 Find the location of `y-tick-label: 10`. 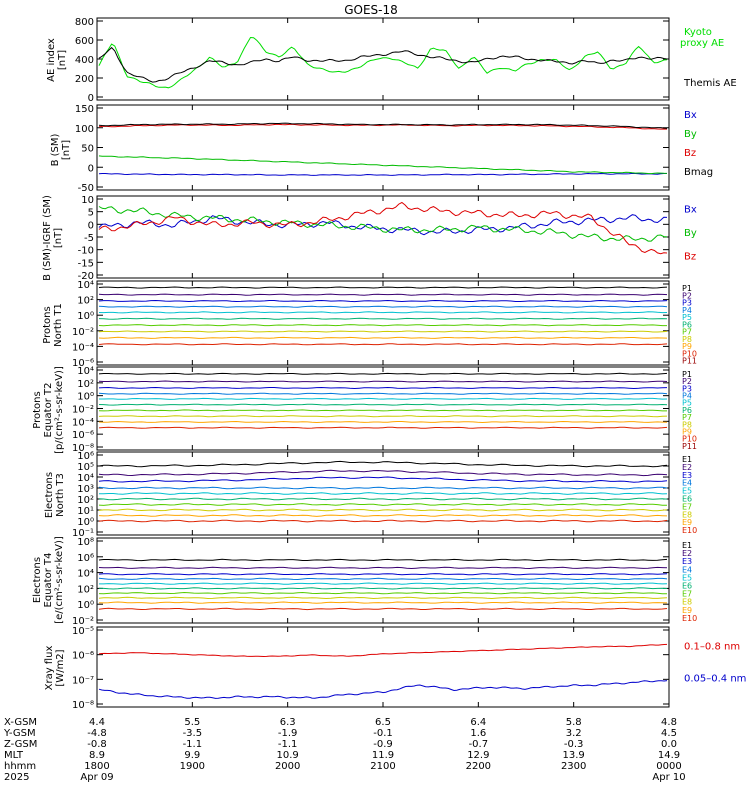

y-tick-label: 10 is located at coordinates (87, 200).